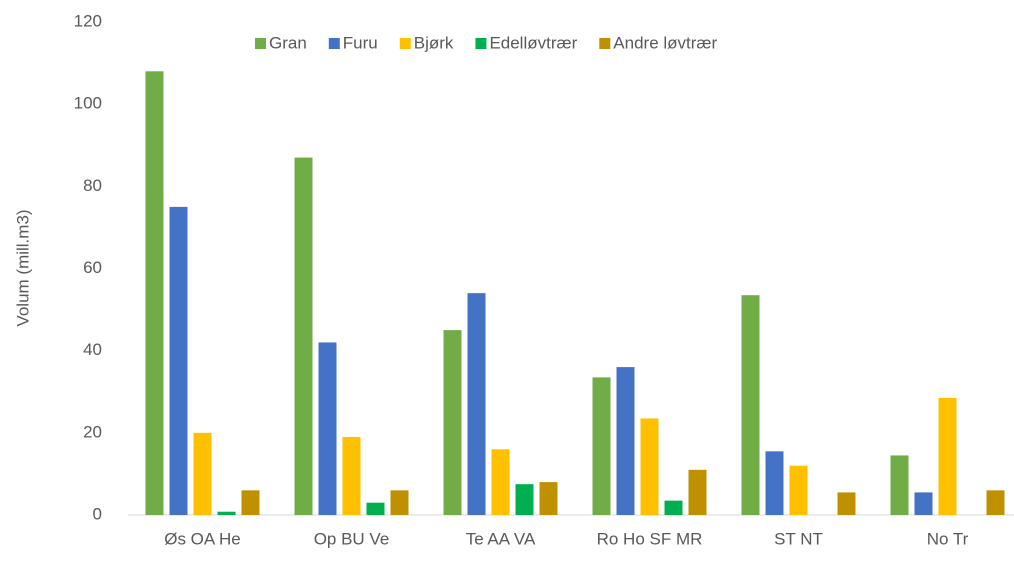 This screenshot has width=1014, height=561. What do you see at coordinates (88, 103) in the screenshot?
I see `y-tick-label: 100` at bounding box center [88, 103].